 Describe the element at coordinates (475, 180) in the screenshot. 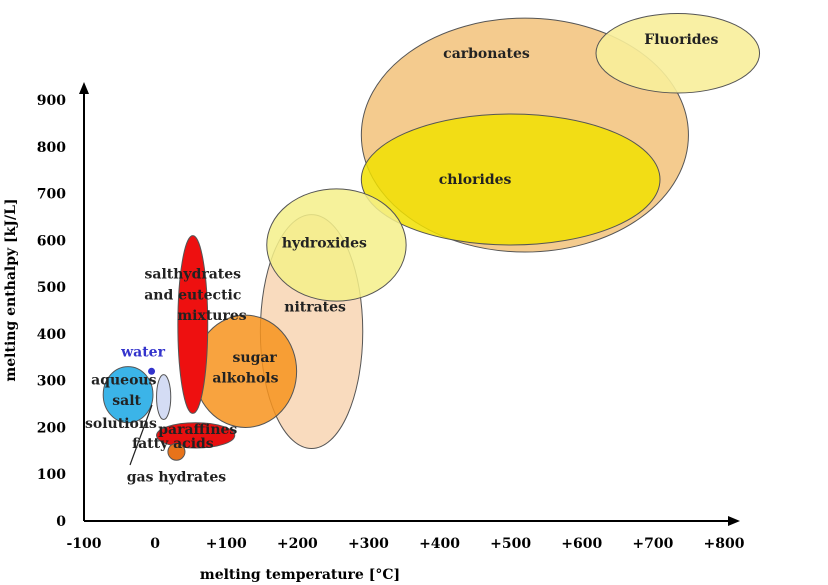

I see `label-chlorides: chlorides` at that location.